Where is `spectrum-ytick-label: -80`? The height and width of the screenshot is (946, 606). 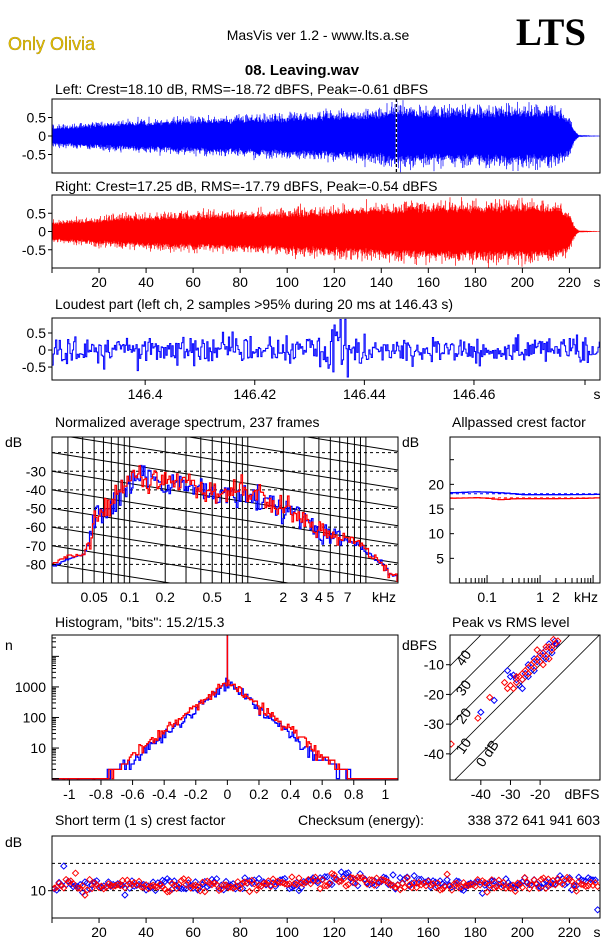
spectrum-ytick-label: -80 is located at coordinates (36, 564).